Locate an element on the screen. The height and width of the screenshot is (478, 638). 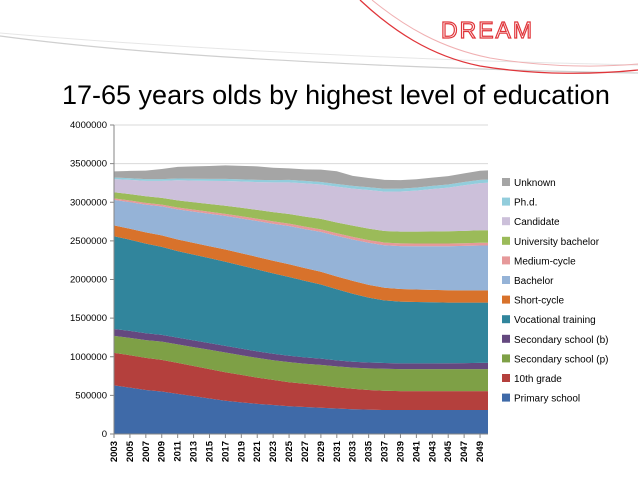
x-tick-label: 2021 is located at coordinates (257, 451).